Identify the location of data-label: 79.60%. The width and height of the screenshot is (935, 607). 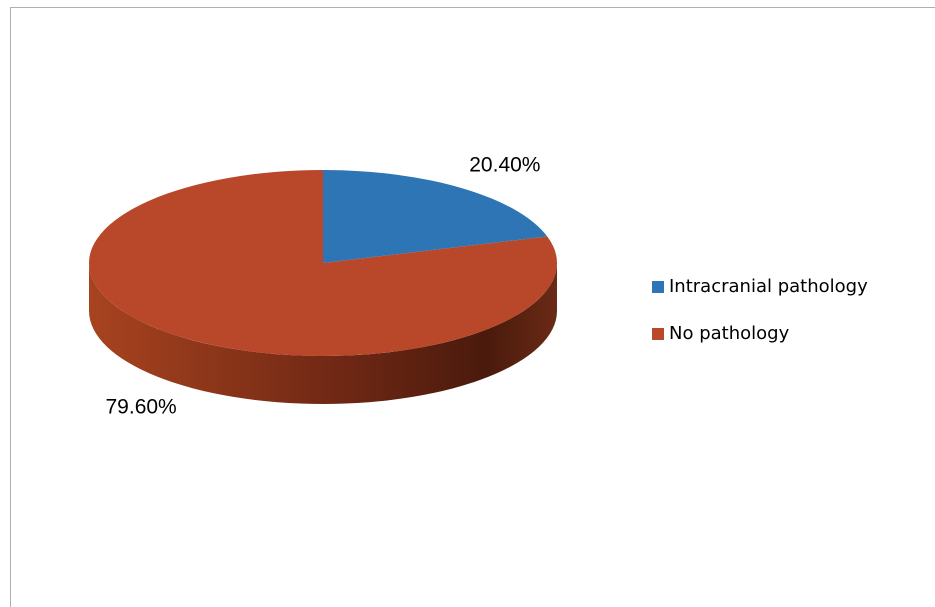
(141, 406).